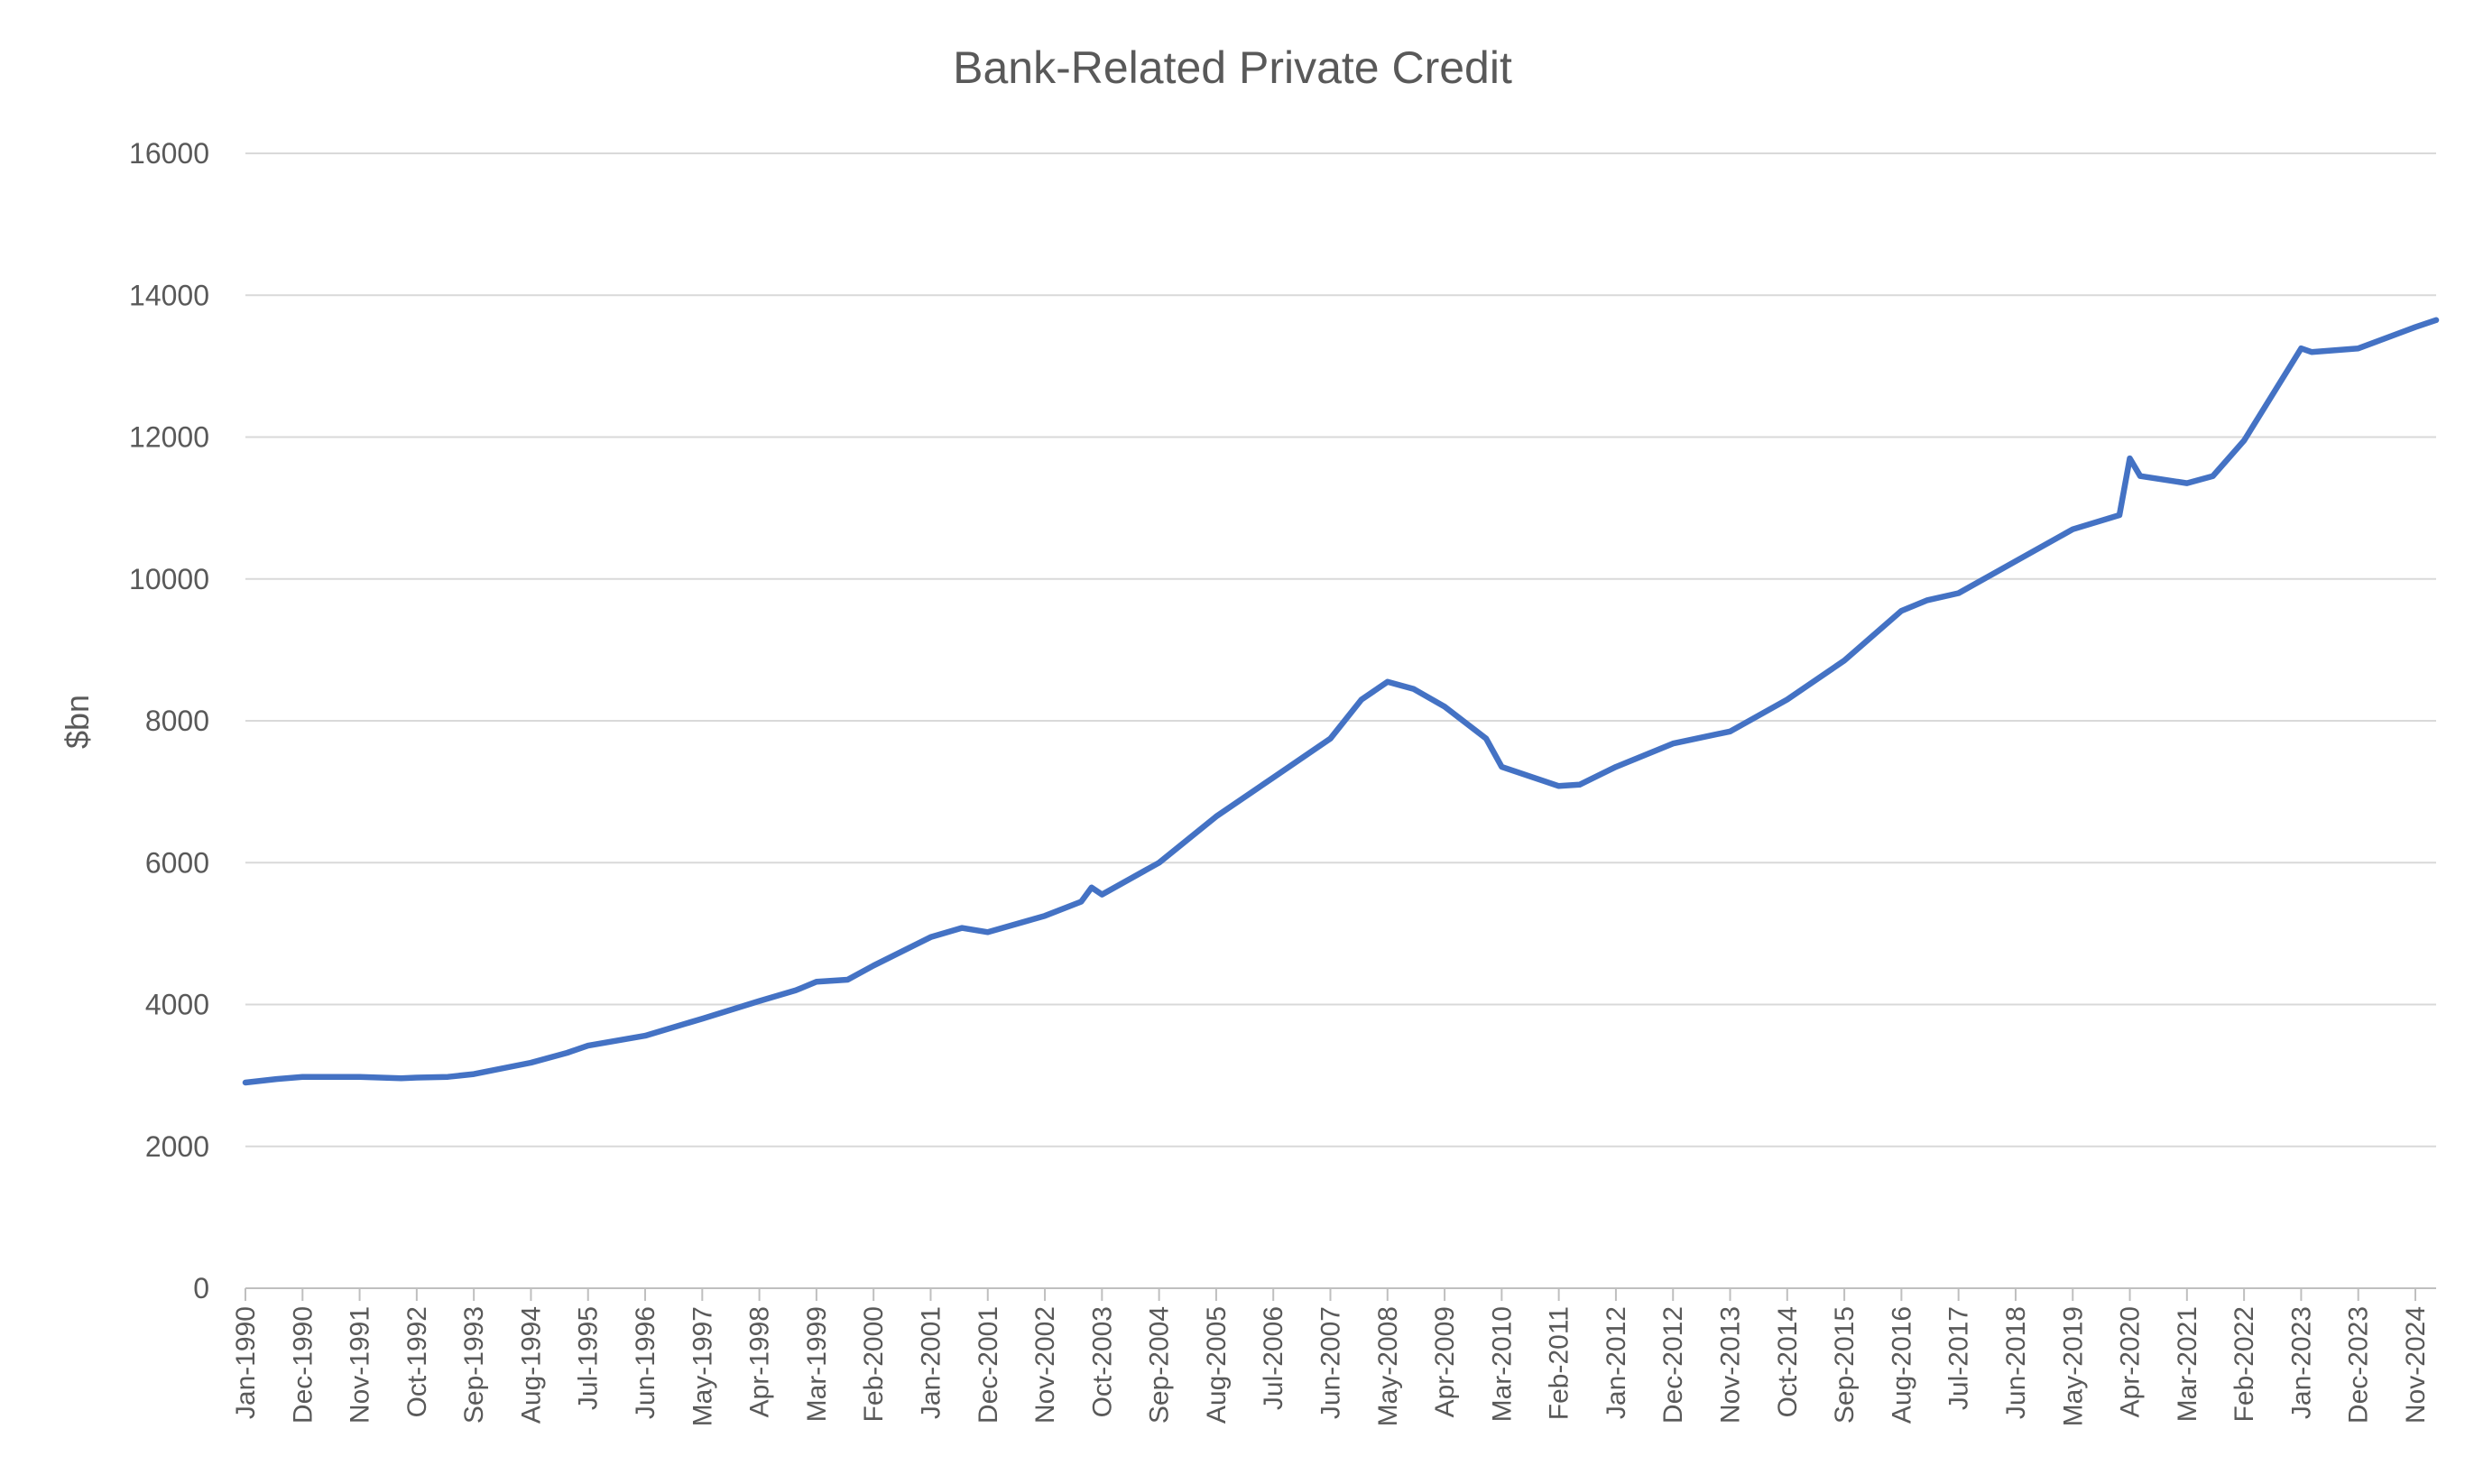 The image size is (2465, 1484). What do you see at coordinates (2073, 1366) in the screenshot?
I see `x-tick-label: May-2019` at bounding box center [2073, 1366].